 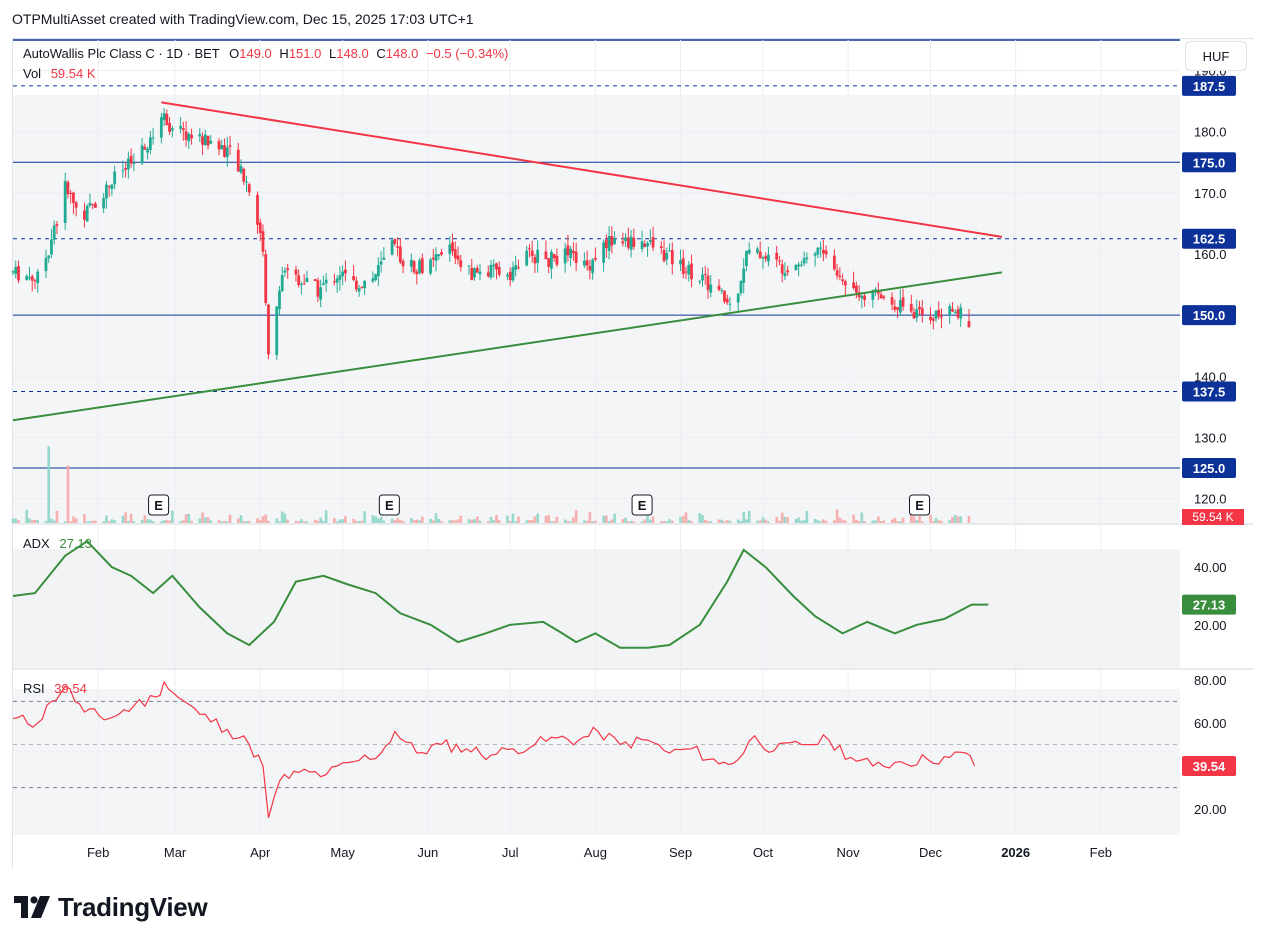 What do you see at coordinates (32, 73) in the screenshot?
I see `volume-label: Vol` at bounding box center [32, 73].